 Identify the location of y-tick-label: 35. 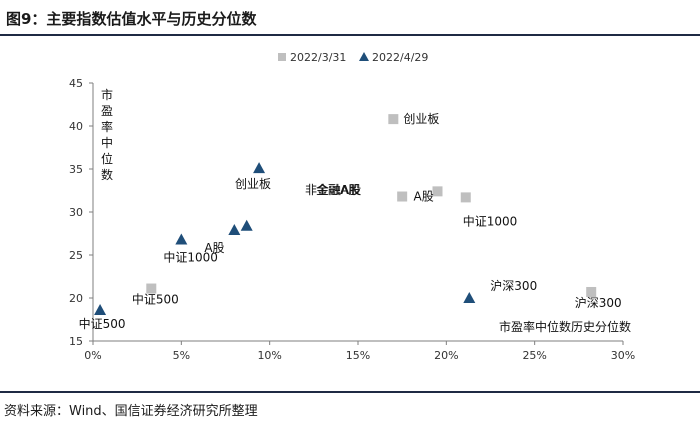
(76, 169).